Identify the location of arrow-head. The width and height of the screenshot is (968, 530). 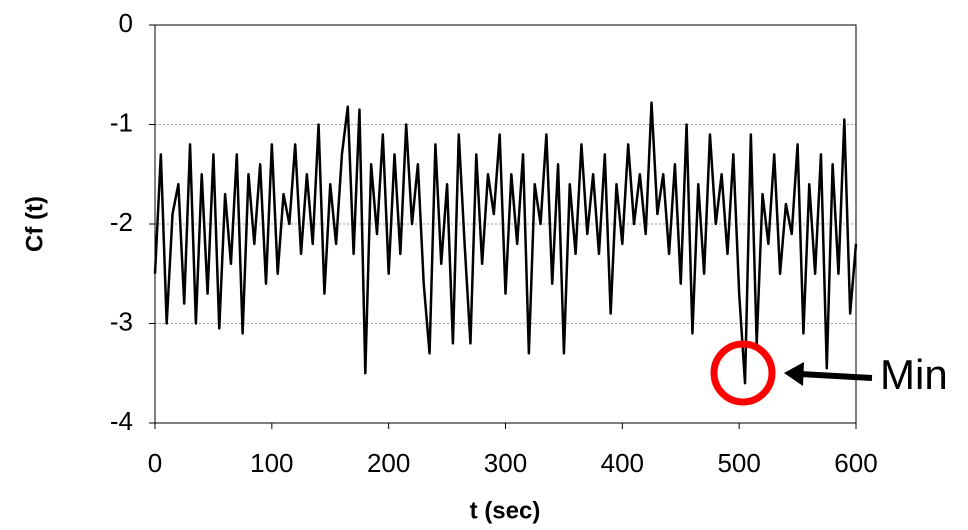
(794, 374).